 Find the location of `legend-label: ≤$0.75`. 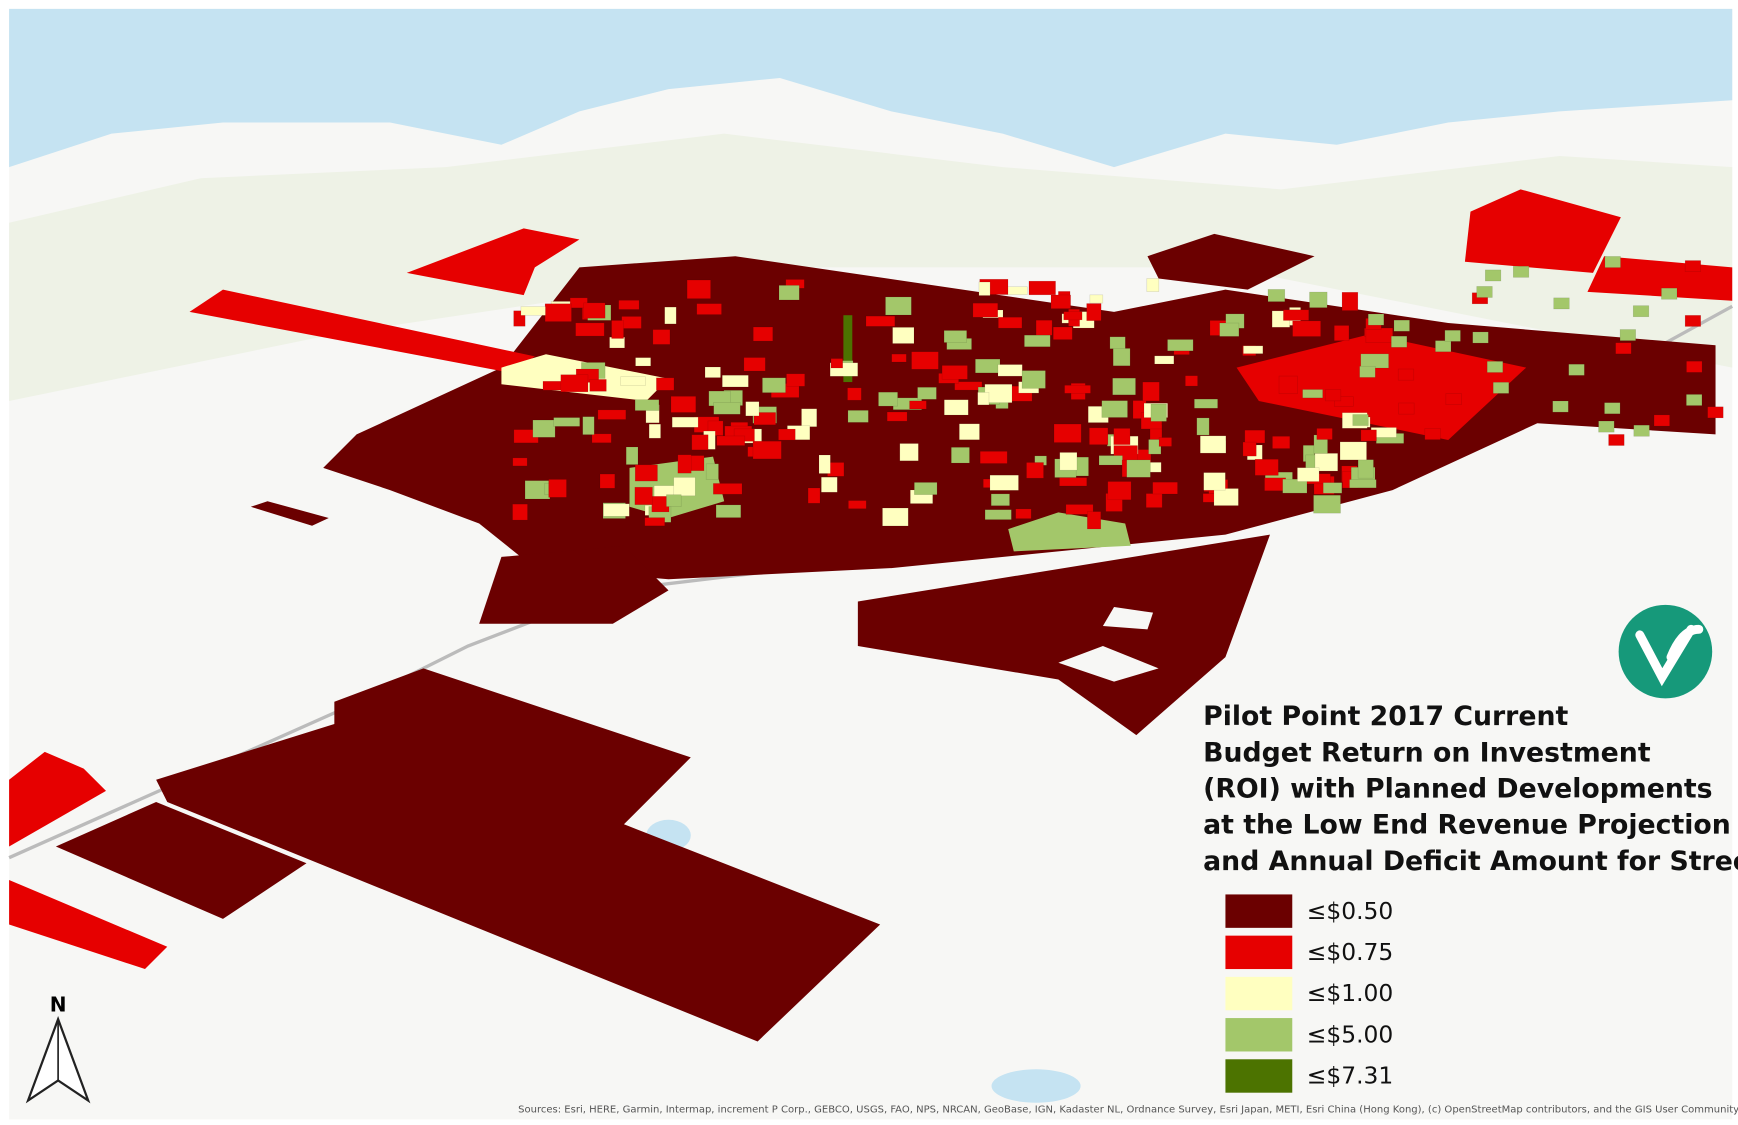

legend-label: ≤$0.75 is located at coordinates (1350, 952).